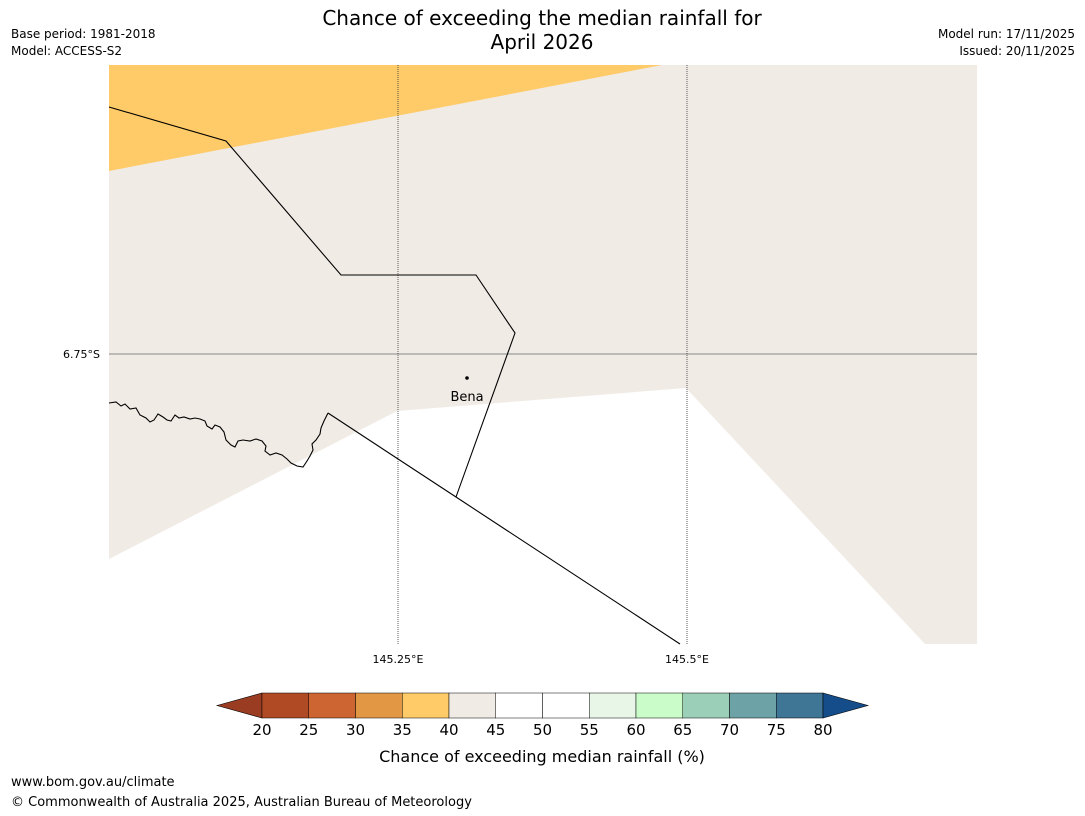 This screenshot has width=1085, height=816. What do you see at coordinates (1006, 34) in the screenshot?
I see `model-run: Model run: 17/11/2025` at bounding box center [1006, 34].